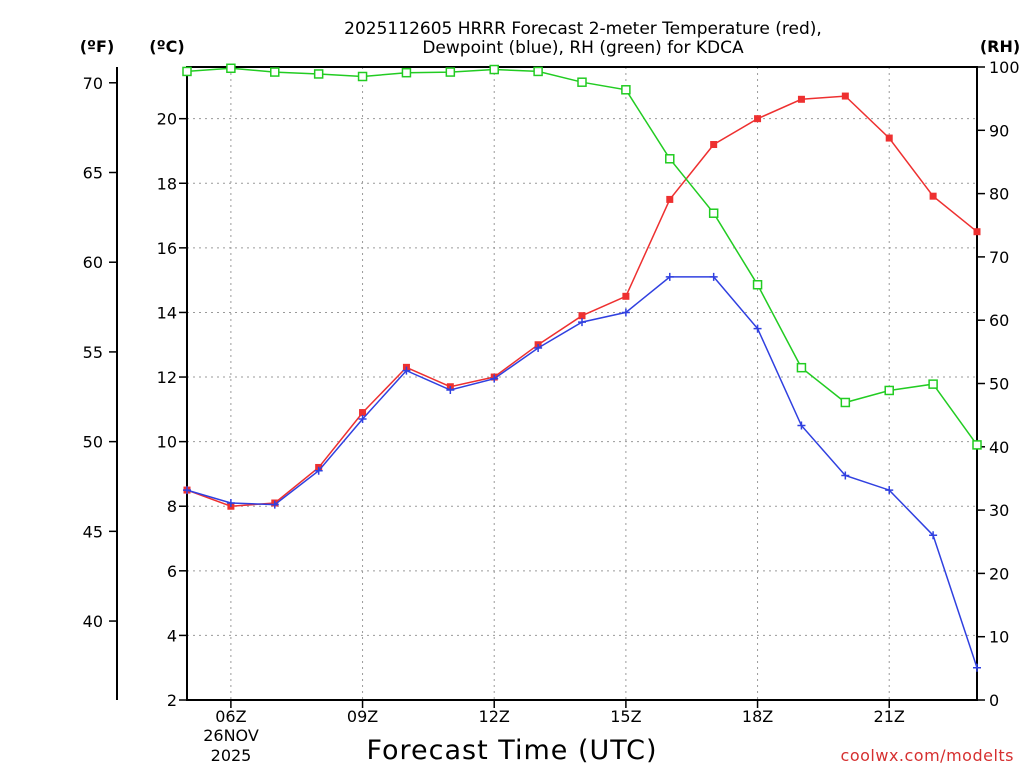 This screenshot has height=768, width=1024. Describe the element at coordinates (231, 755) in the screenshot. I see `date-label-year: 2025` at that location.